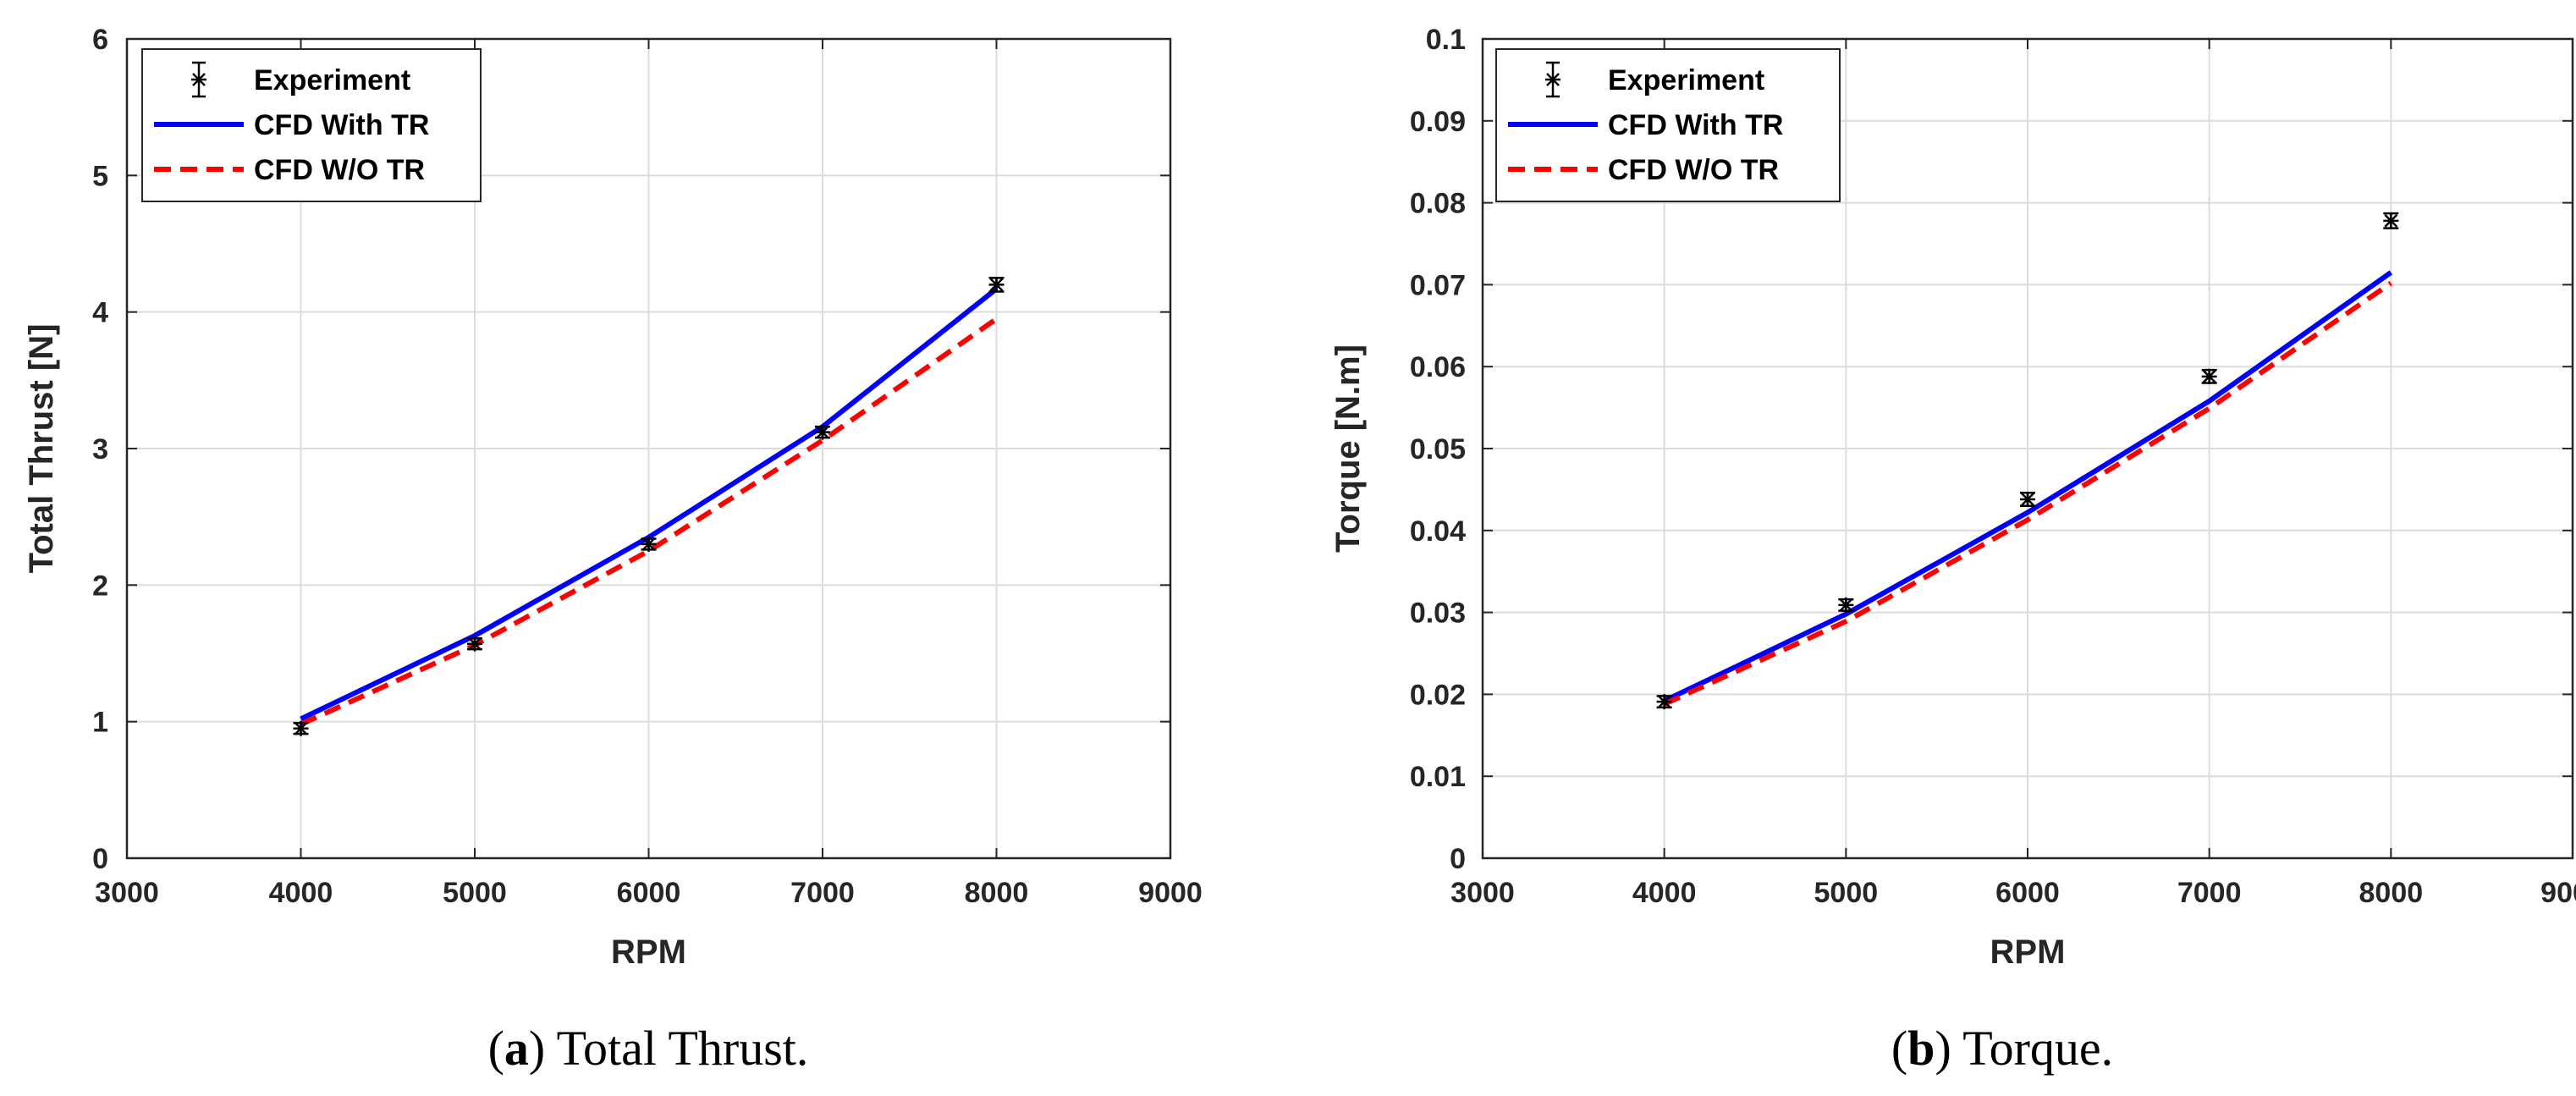 This screenshot has width=2576, height=1096. What do you see at coordinates (100, 586) in the screenshot?
I see `y-tick-label: 2` at bounding box center [100, 586].